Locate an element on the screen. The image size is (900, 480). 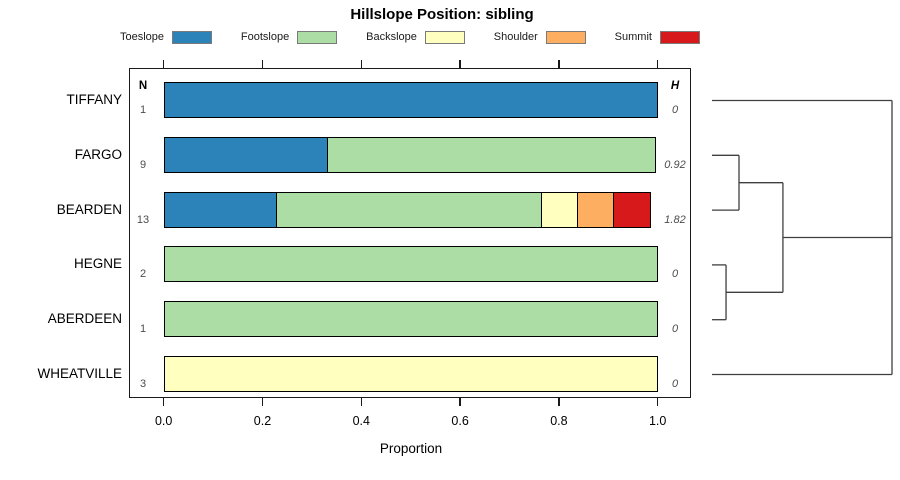
n-value: 13 is located at coordinates (143, 219).